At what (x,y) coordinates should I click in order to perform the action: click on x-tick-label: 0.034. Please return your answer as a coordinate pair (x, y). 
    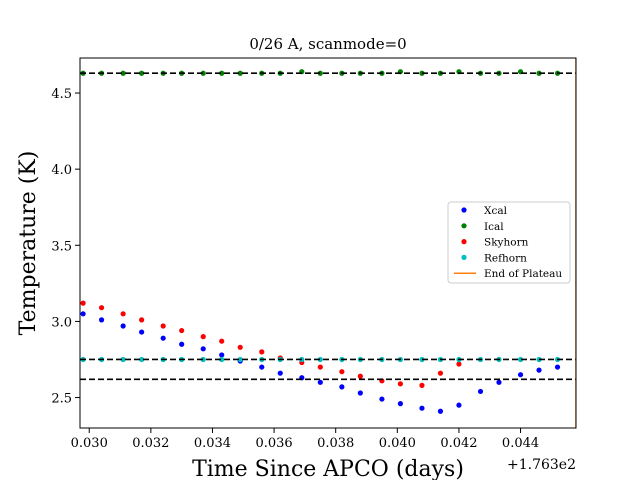
    Looking at the image, I should click on (212, 443).